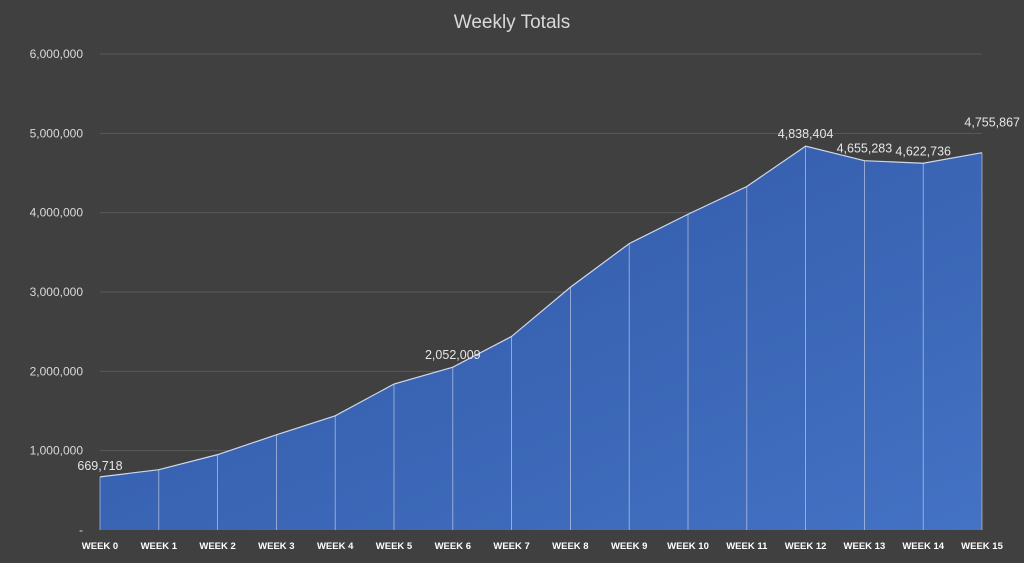 The width and height of the screenshot is (1024, 563). What do you see at coordinates (453, 355) in the screenshot?
I see `data-label: 2,052,009` at bounding box center [453, 355].